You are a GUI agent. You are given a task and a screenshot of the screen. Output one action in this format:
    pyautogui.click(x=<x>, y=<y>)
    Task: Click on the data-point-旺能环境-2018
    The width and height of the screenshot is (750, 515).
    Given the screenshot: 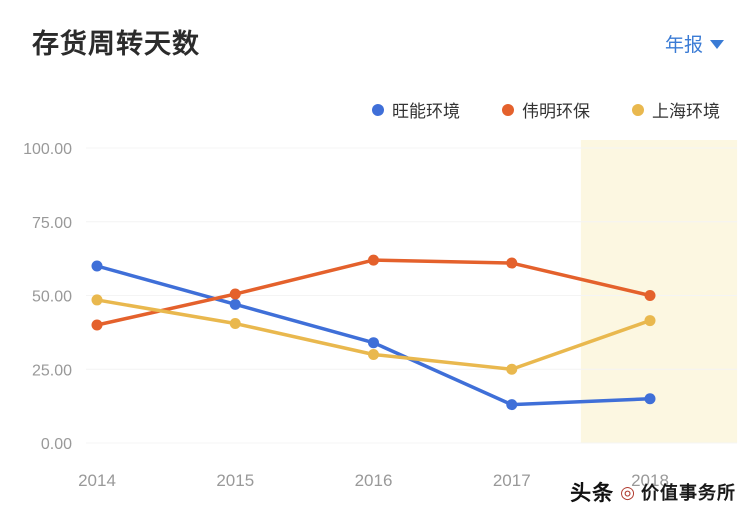 What is the action you would take?
    pyautogui.click(x=650, y=399)
    